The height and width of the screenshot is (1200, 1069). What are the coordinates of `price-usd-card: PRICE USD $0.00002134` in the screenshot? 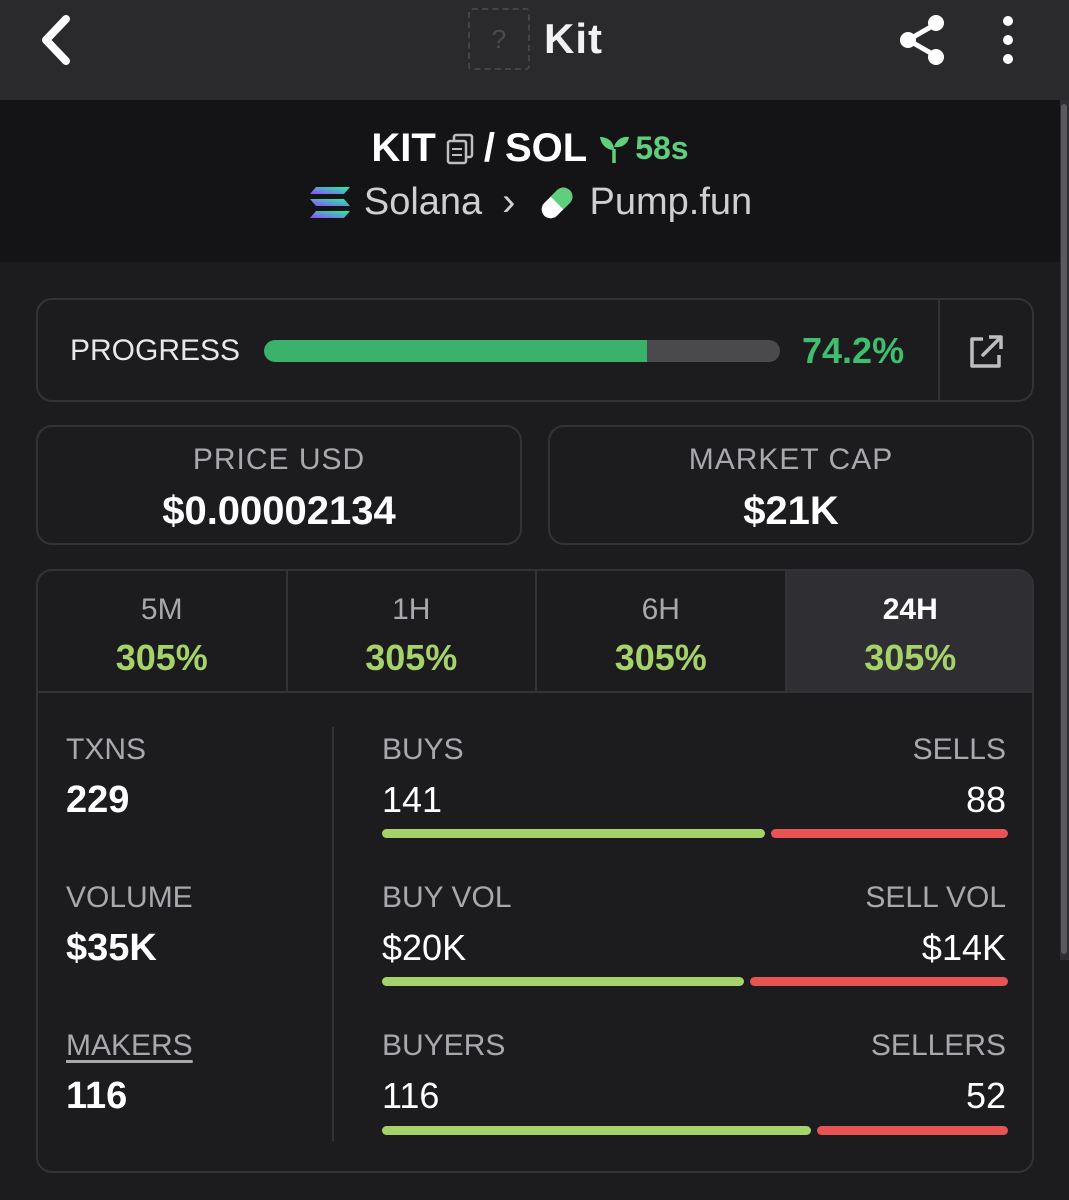 It's located at (279, 485).